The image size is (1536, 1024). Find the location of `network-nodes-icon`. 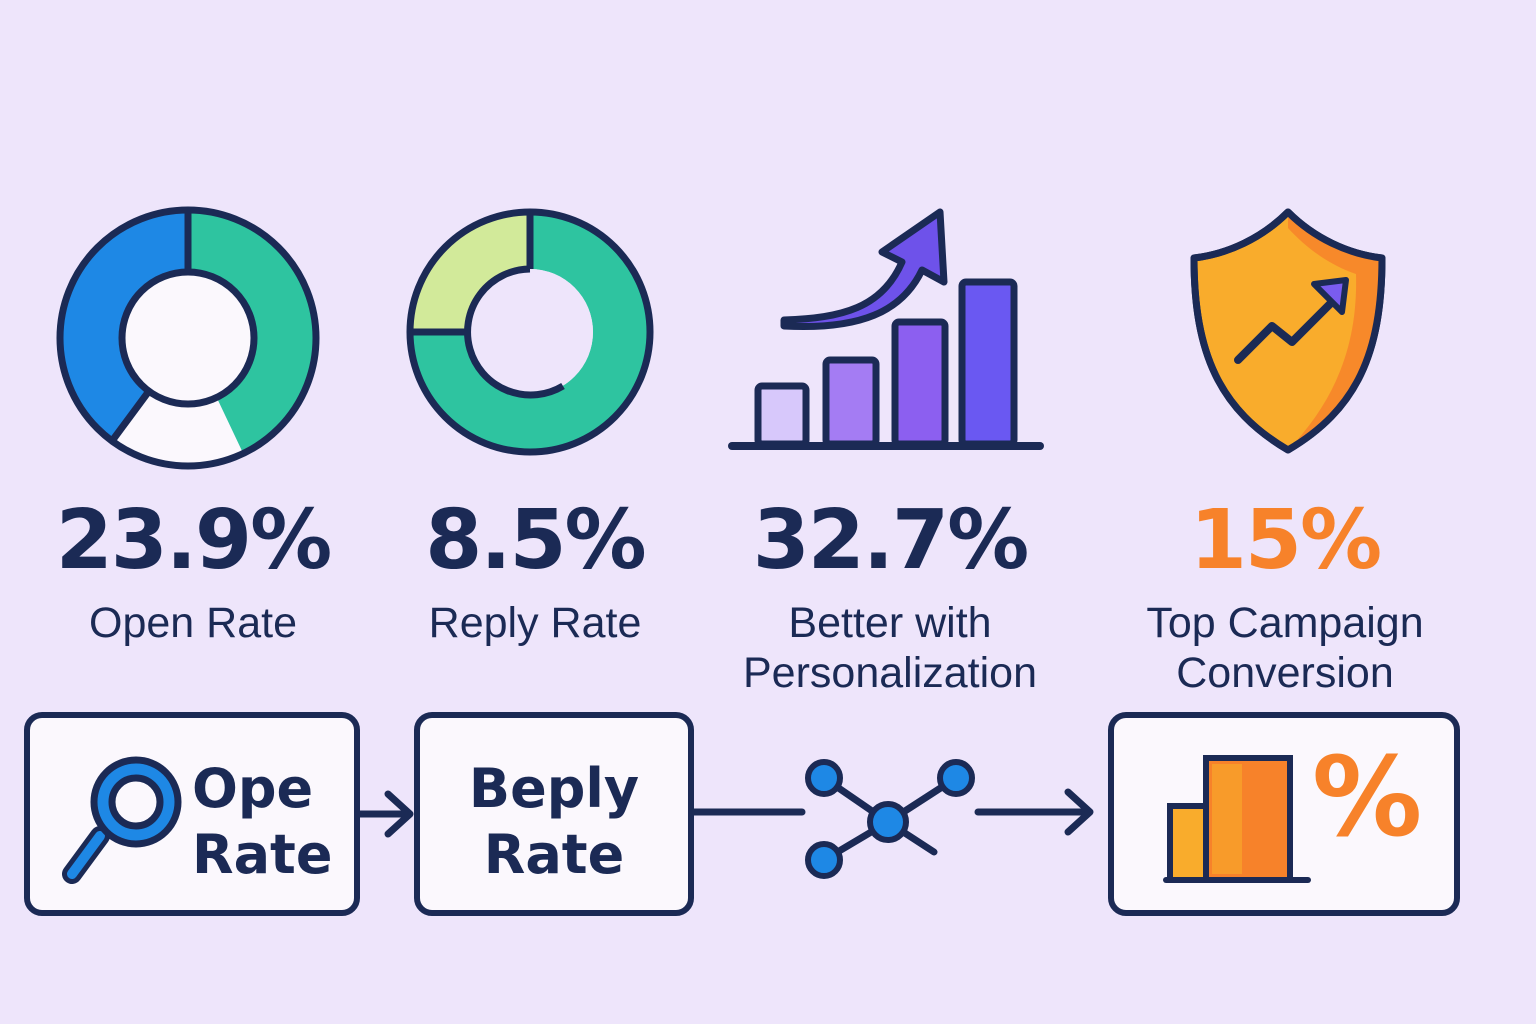

network-nodes-icon is located at coordinates (893, 819).